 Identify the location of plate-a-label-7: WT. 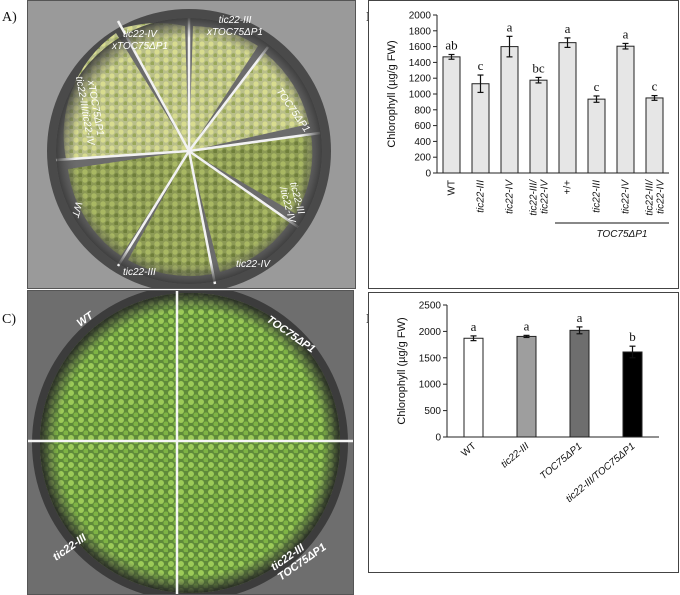
(76, 209).